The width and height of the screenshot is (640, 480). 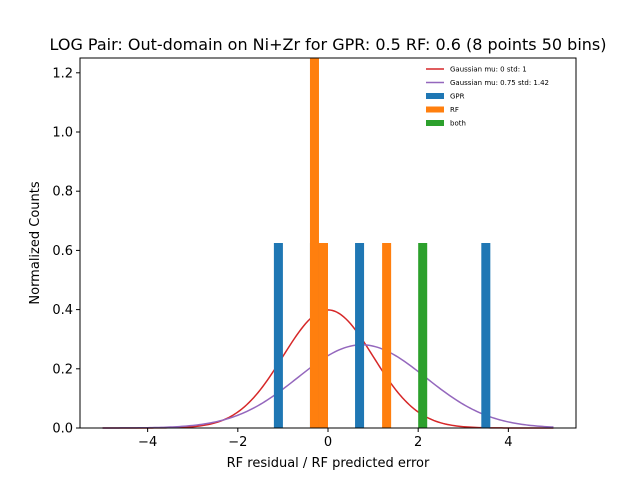 What do you see at coordinates (508, 442) in the screenshot?
I see `x-tick-label: 4` at bounding box center [508, 442].